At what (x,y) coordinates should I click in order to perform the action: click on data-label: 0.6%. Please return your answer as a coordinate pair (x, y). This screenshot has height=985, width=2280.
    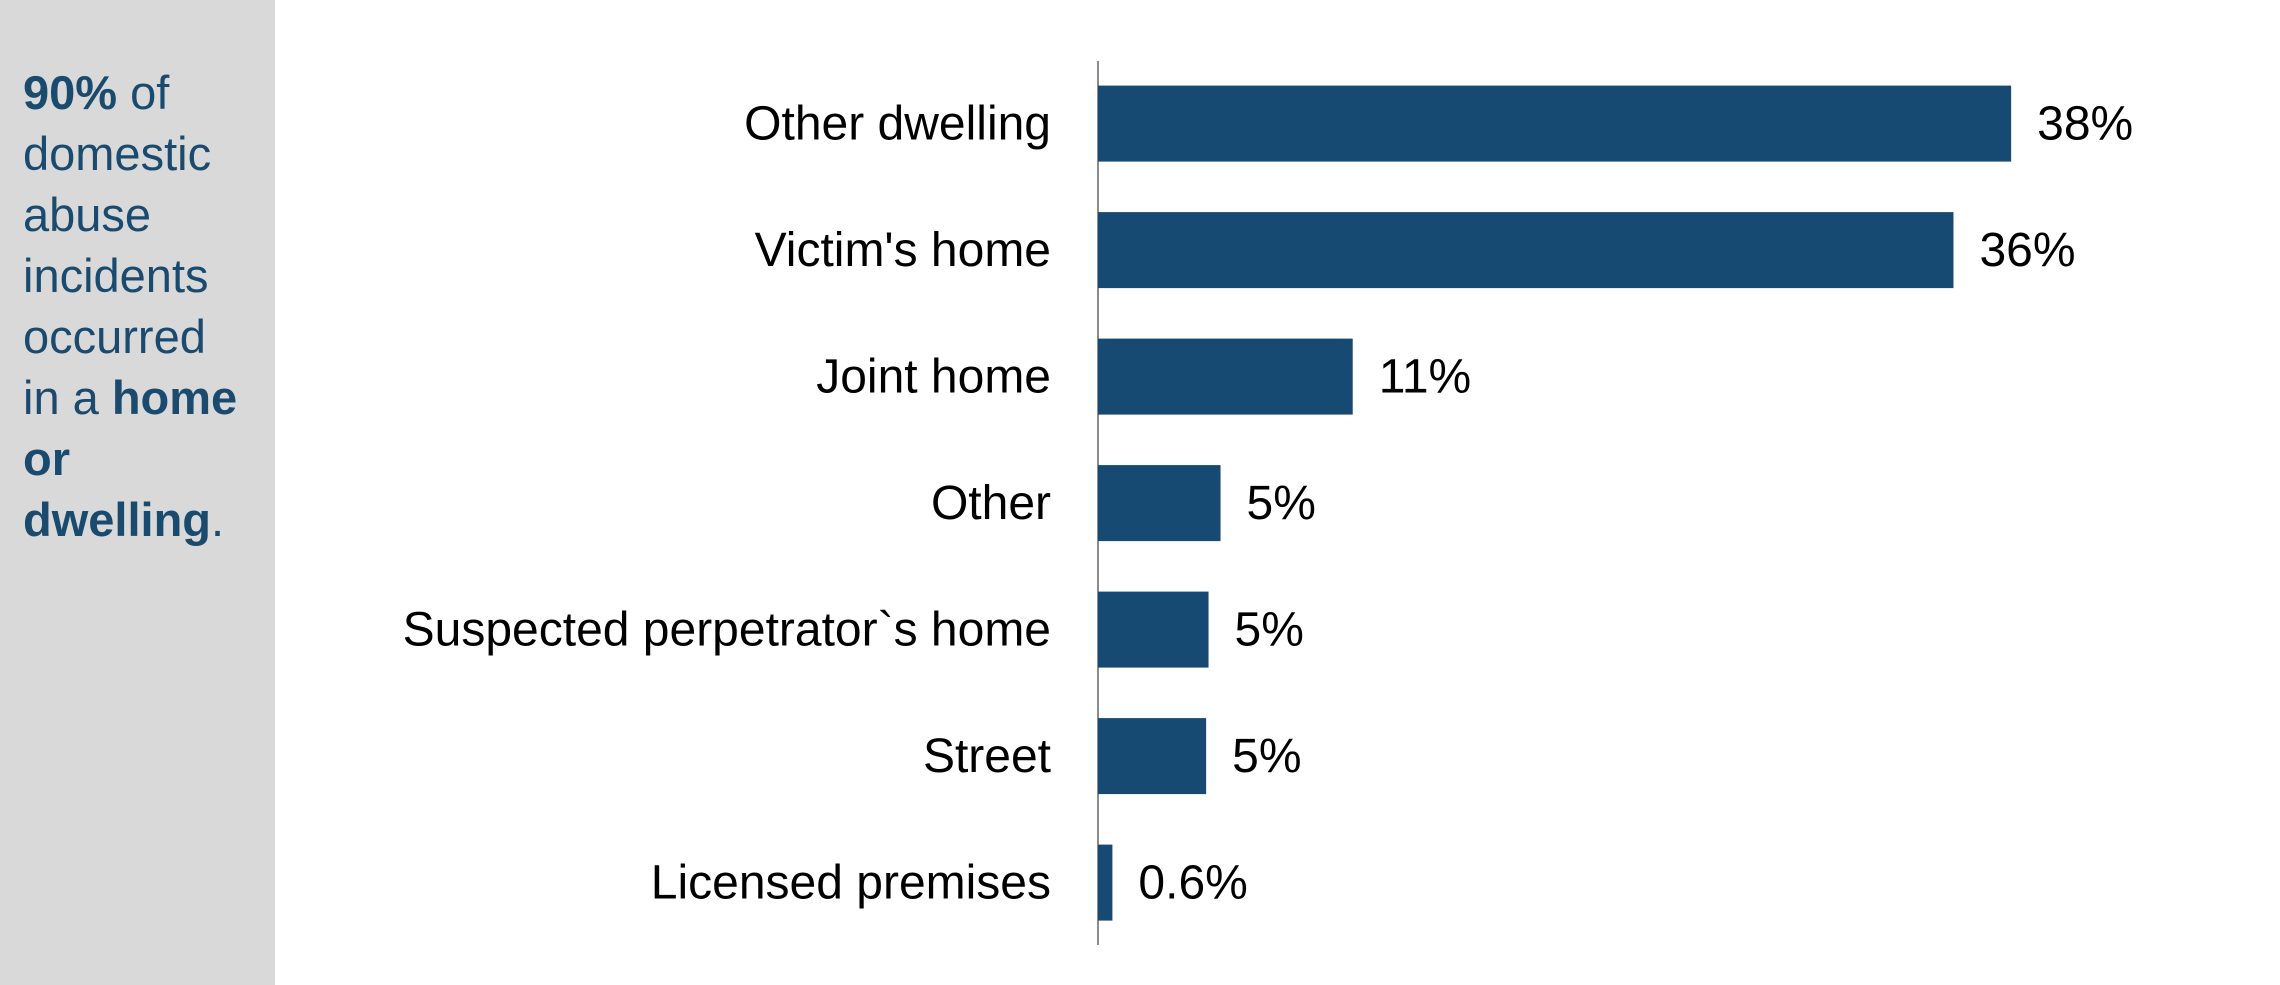
    Looking at the image, I should click on (1192, 882).